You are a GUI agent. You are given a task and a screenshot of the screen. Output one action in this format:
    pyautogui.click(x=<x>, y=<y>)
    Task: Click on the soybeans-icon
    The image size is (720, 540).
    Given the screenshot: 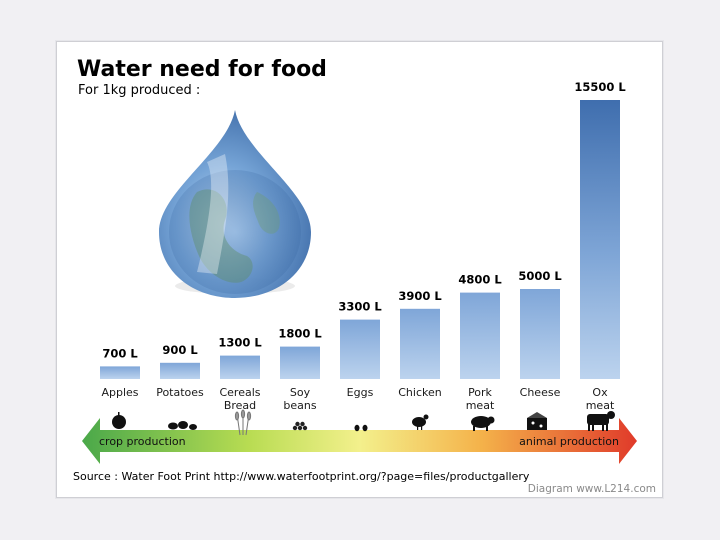 What is the action you would take?
    pyautogui.click(x=300, y=426)
    